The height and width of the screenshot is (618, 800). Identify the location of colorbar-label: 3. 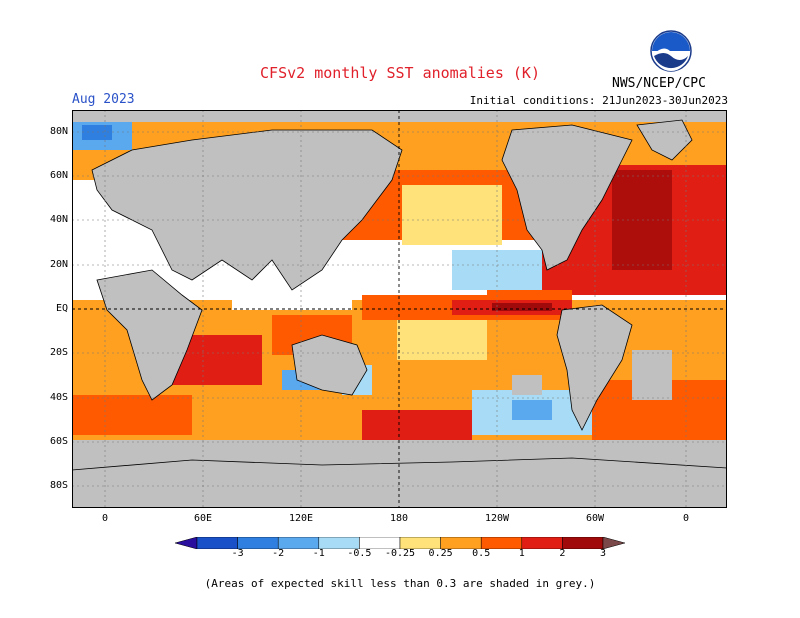
(603, 553).